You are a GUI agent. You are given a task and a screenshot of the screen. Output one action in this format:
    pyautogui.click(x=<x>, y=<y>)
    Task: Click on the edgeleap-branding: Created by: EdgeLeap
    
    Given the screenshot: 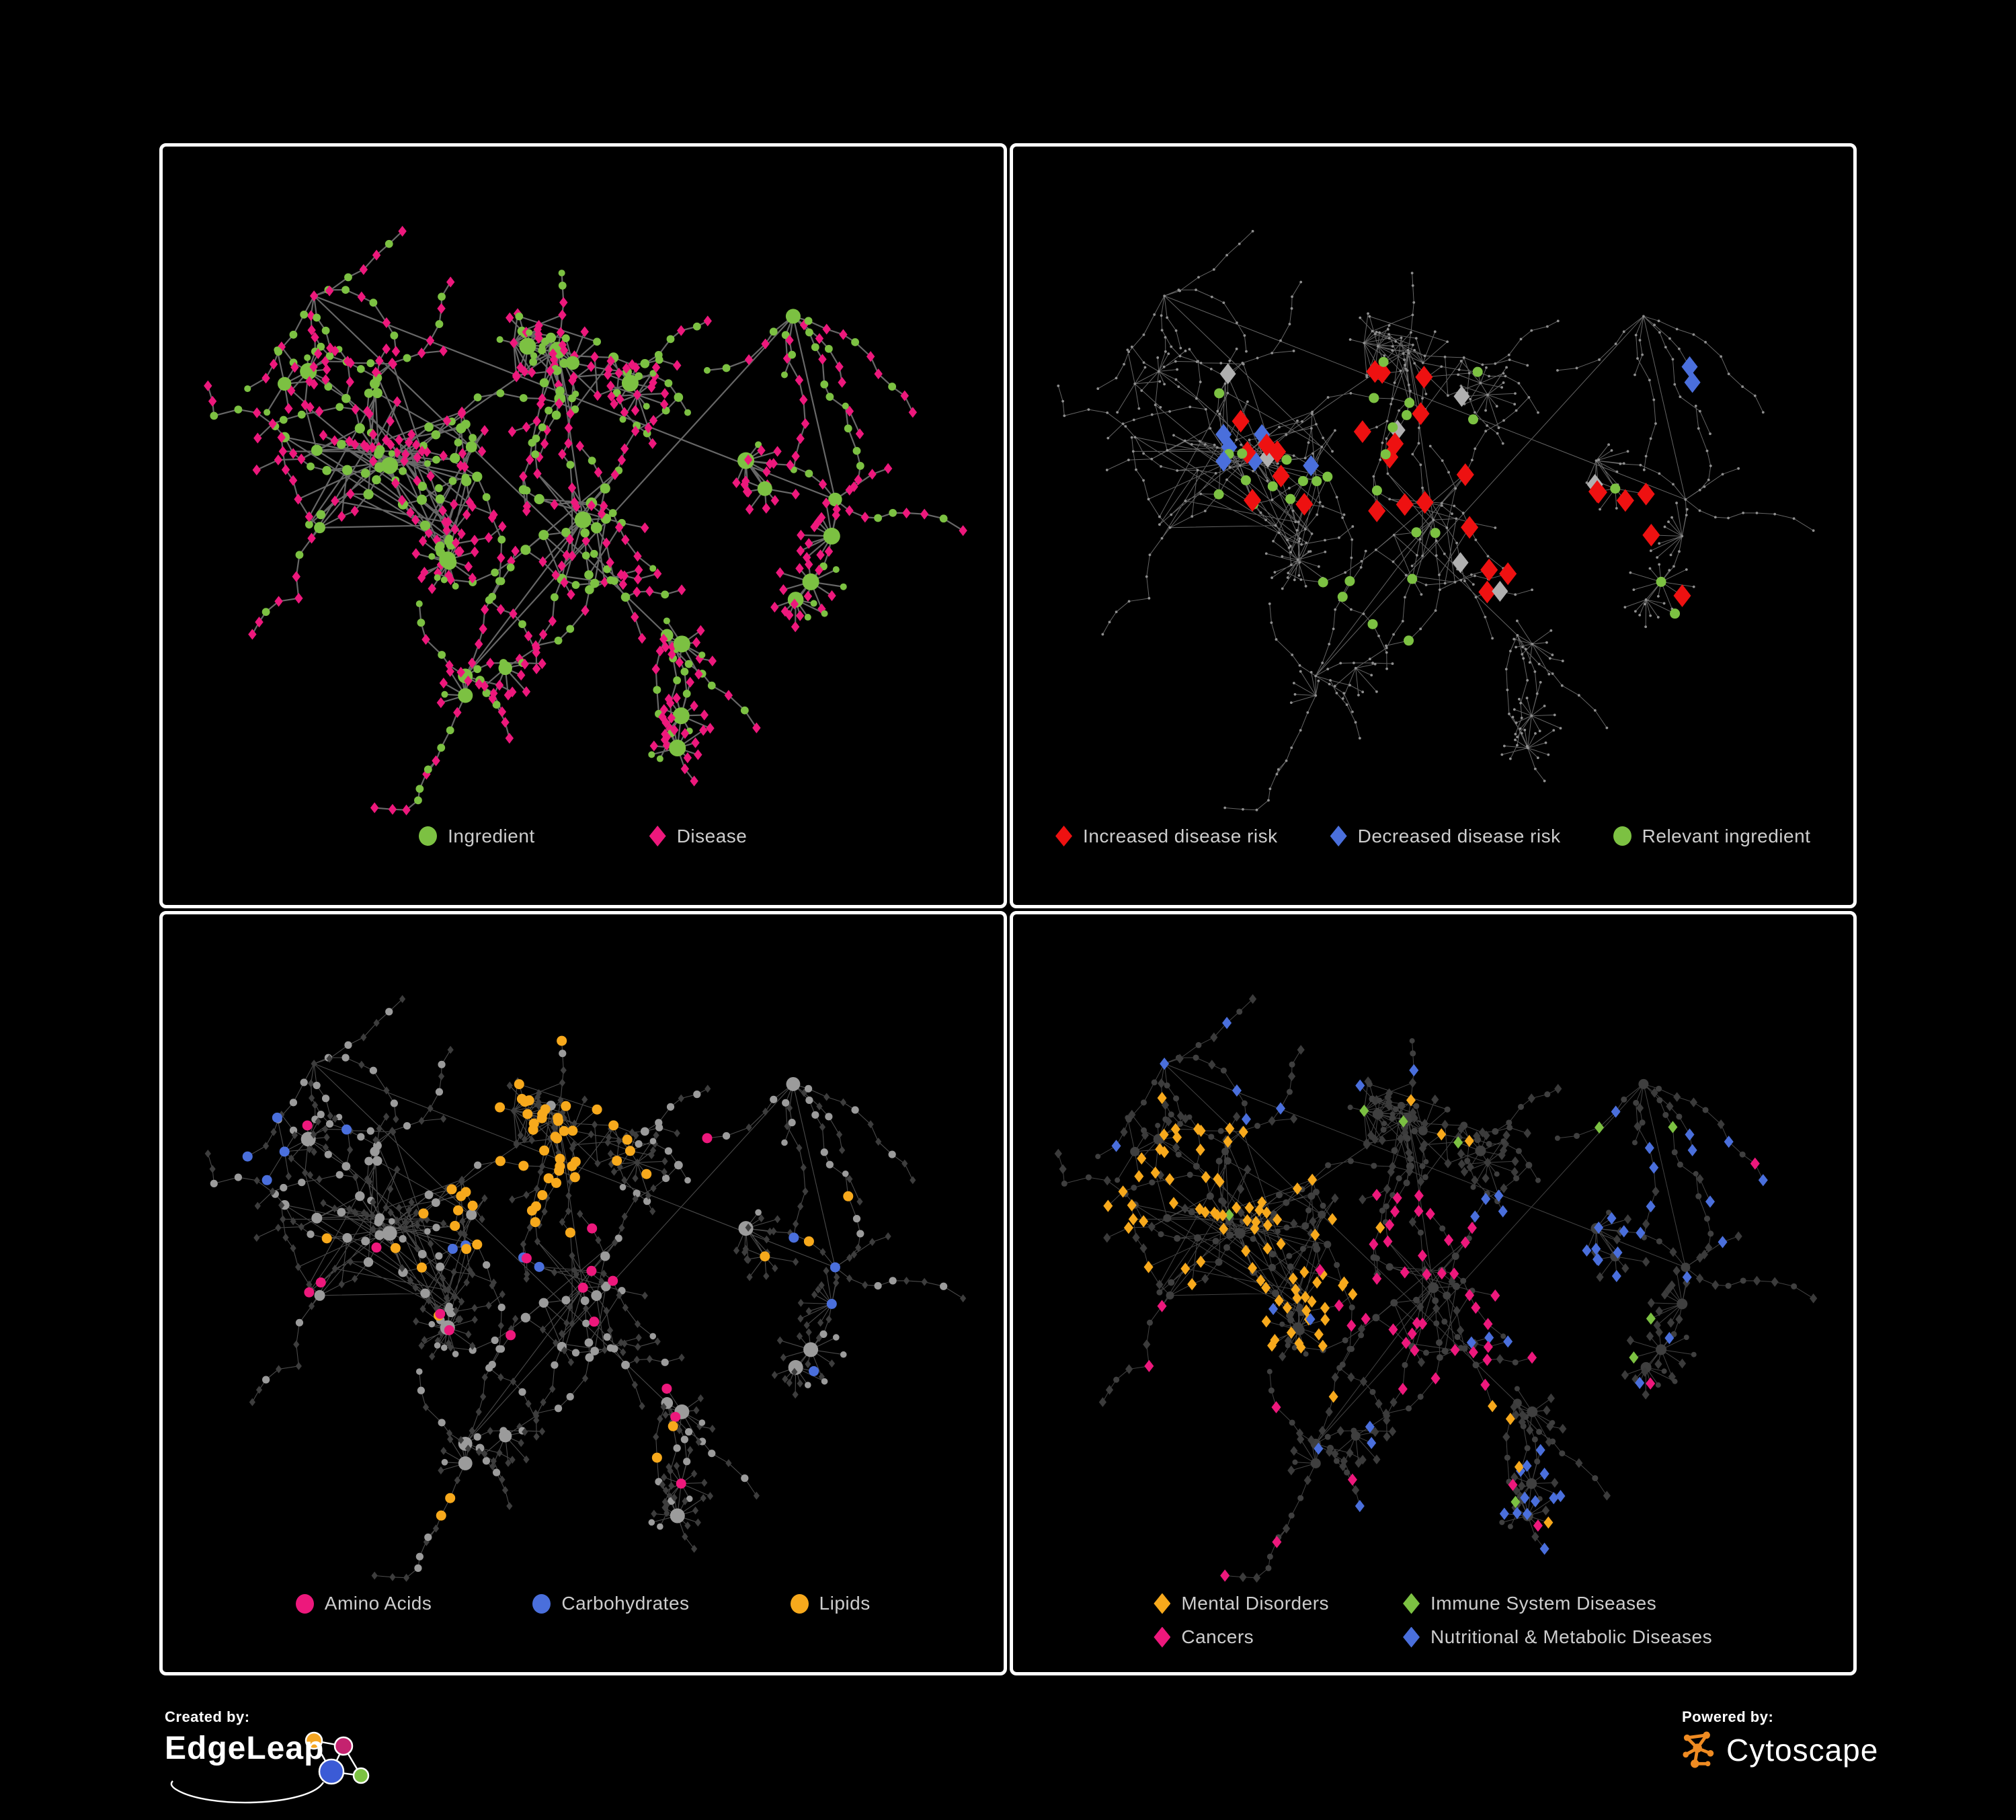 What is the action you would take?
    pyautogui.click(x=276, y=1758)
    